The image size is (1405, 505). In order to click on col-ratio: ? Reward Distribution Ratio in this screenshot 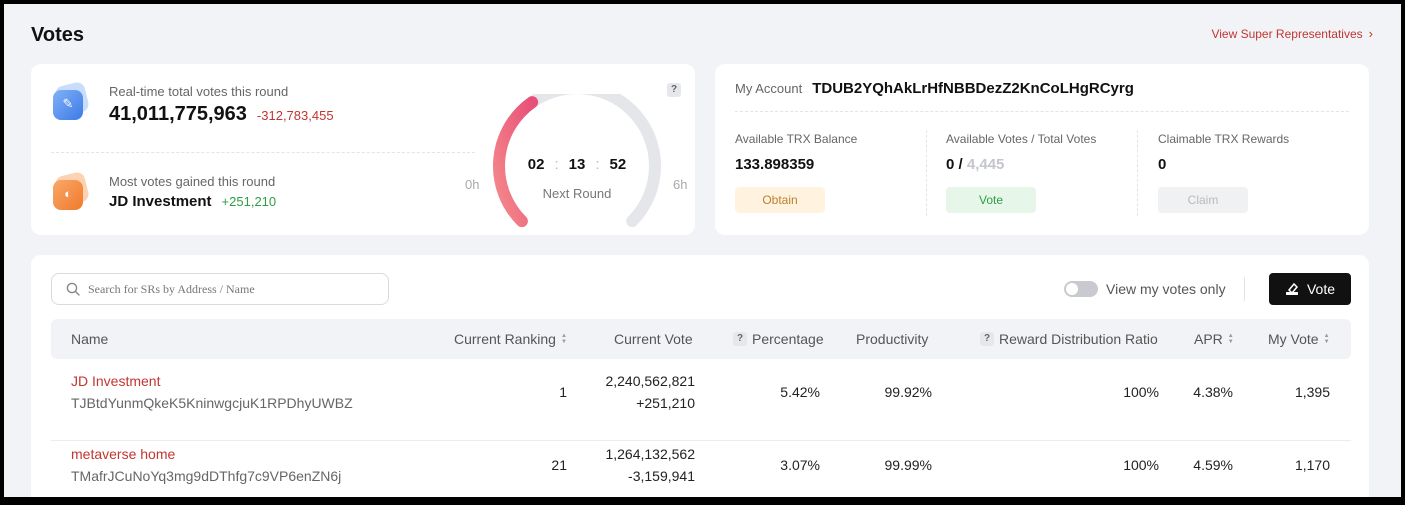, I will do `click(1069, 339)`.